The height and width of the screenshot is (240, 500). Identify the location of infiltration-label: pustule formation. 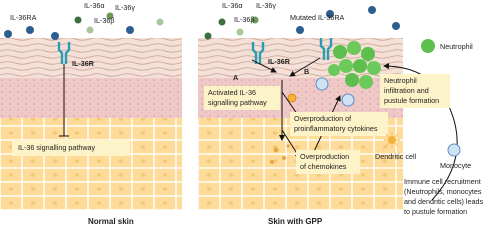
(411, 100).